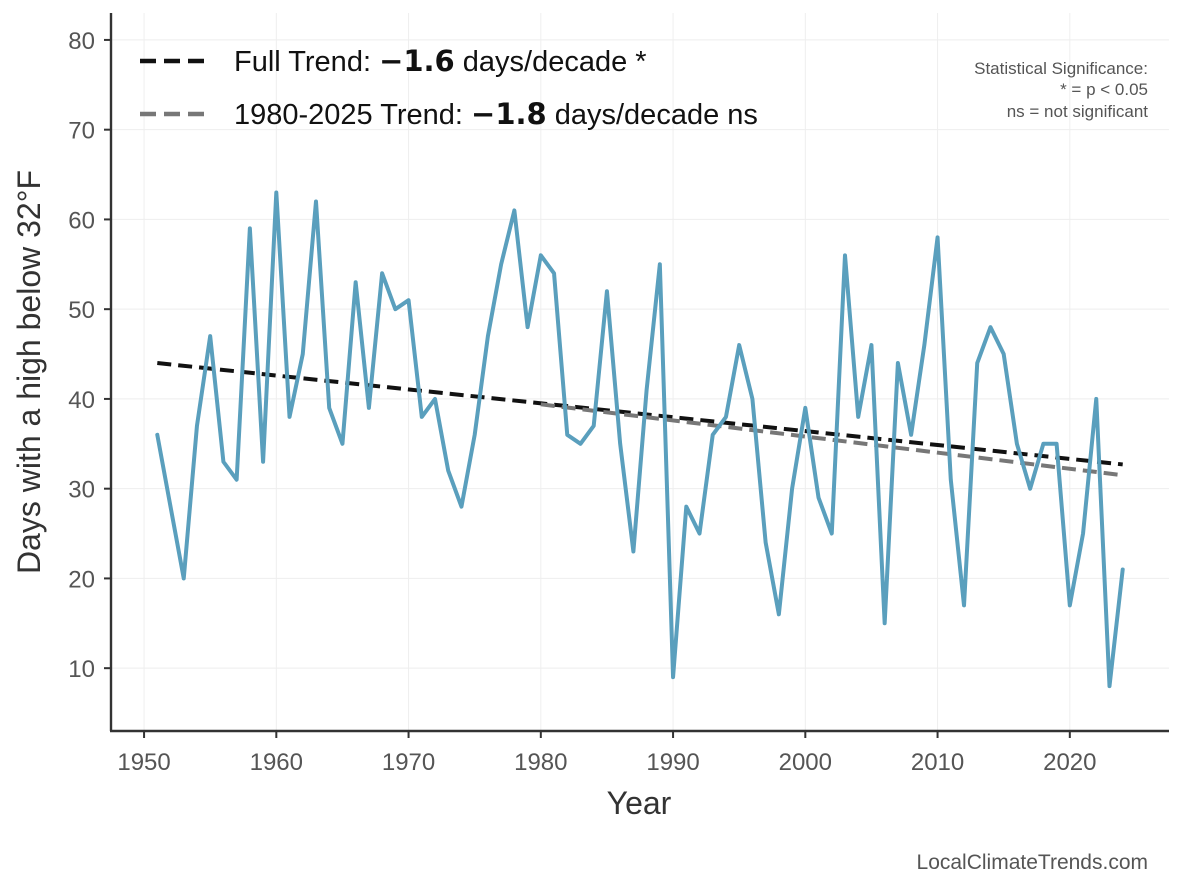  Describe the element at coordinates (306, 62) in the screenshot. I see `legend-label-prefix: Full Trend:` at that location.